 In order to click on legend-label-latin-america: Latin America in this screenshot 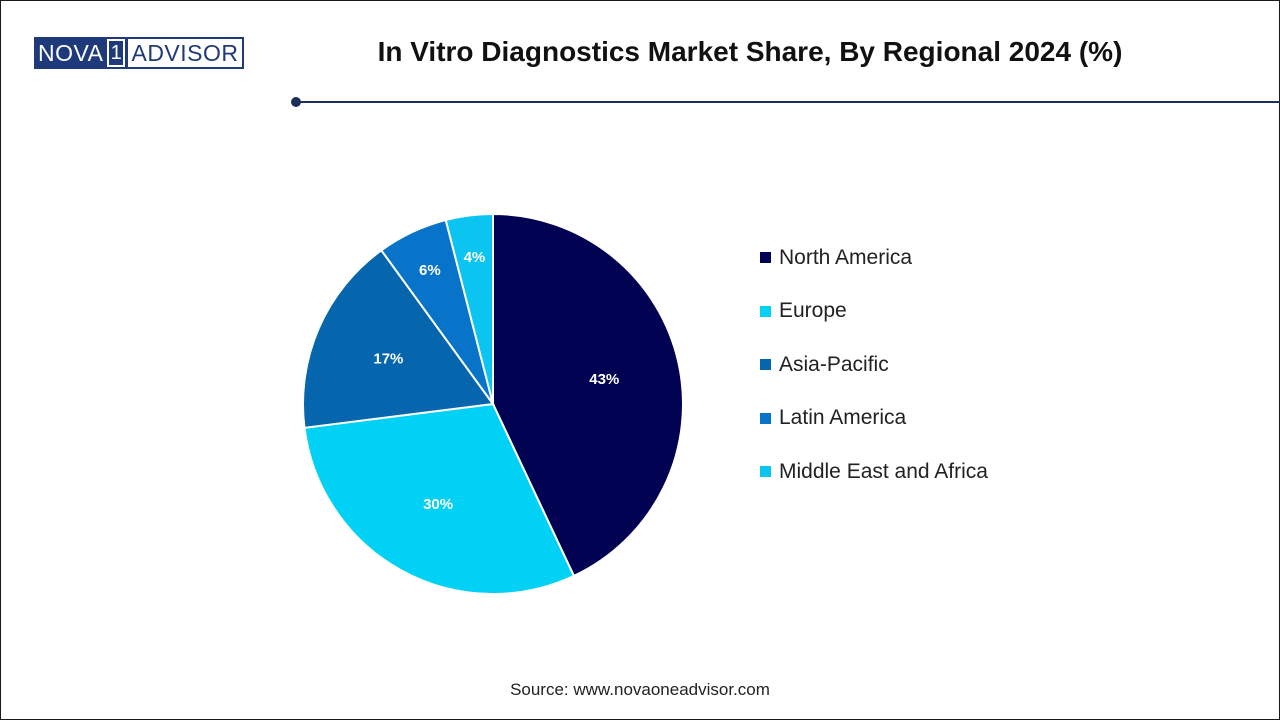, I will do `click(843, 418)`.